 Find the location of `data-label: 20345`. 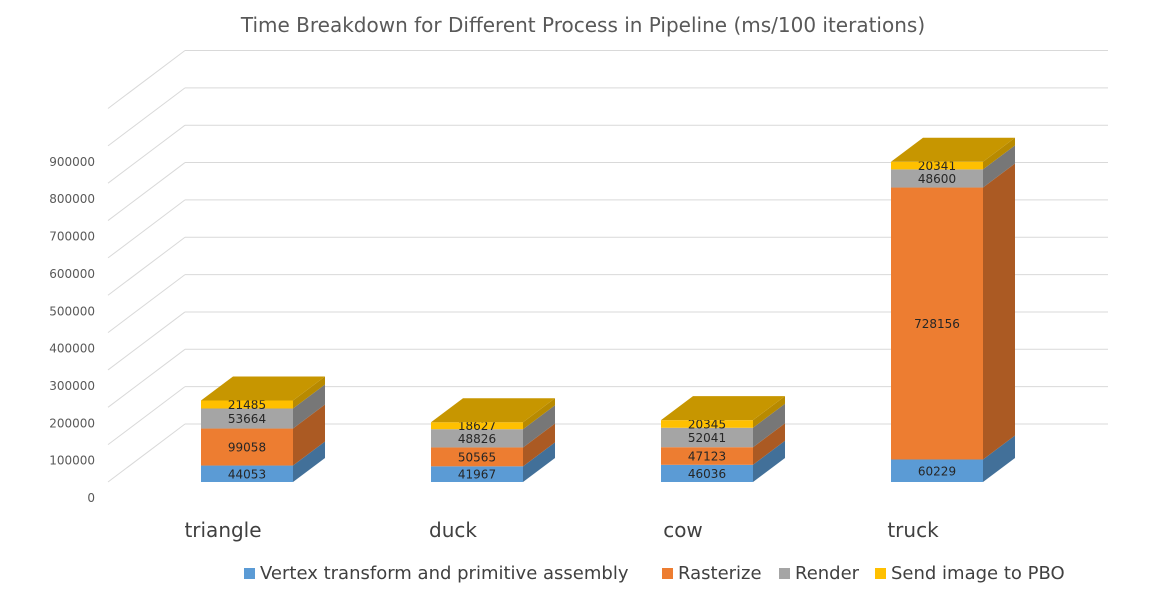

data-label: 20345 is located at coordinates (707, 424).